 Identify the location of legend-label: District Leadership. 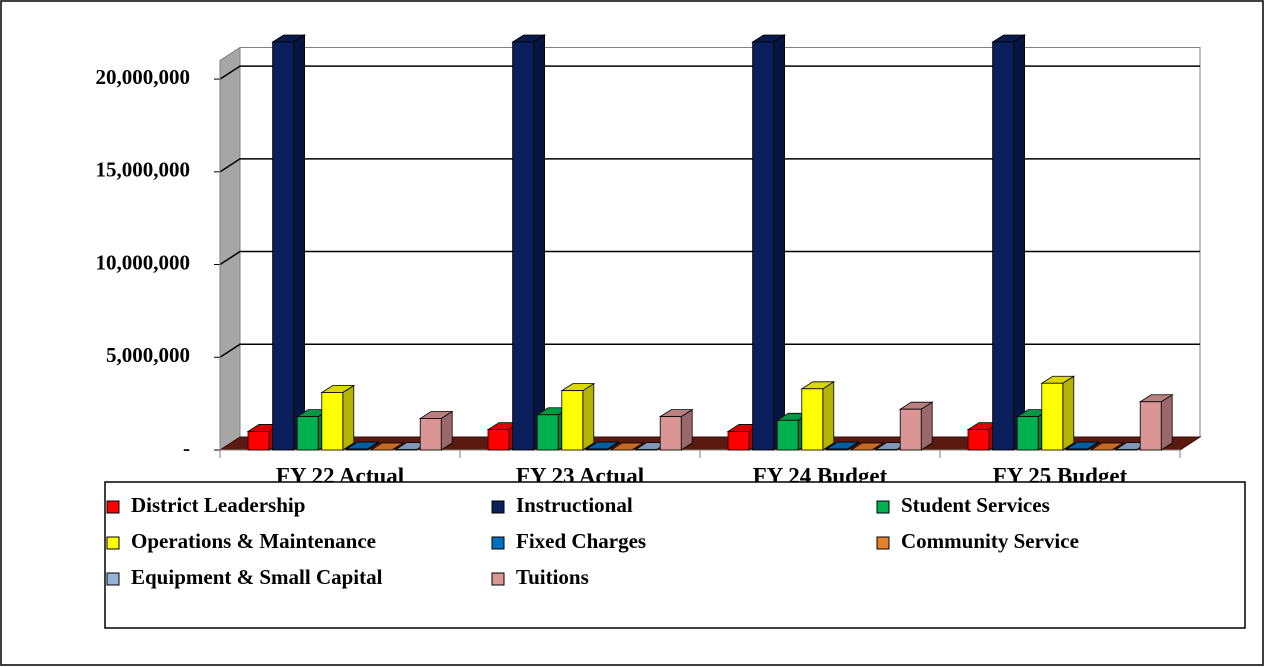
(218, 505).